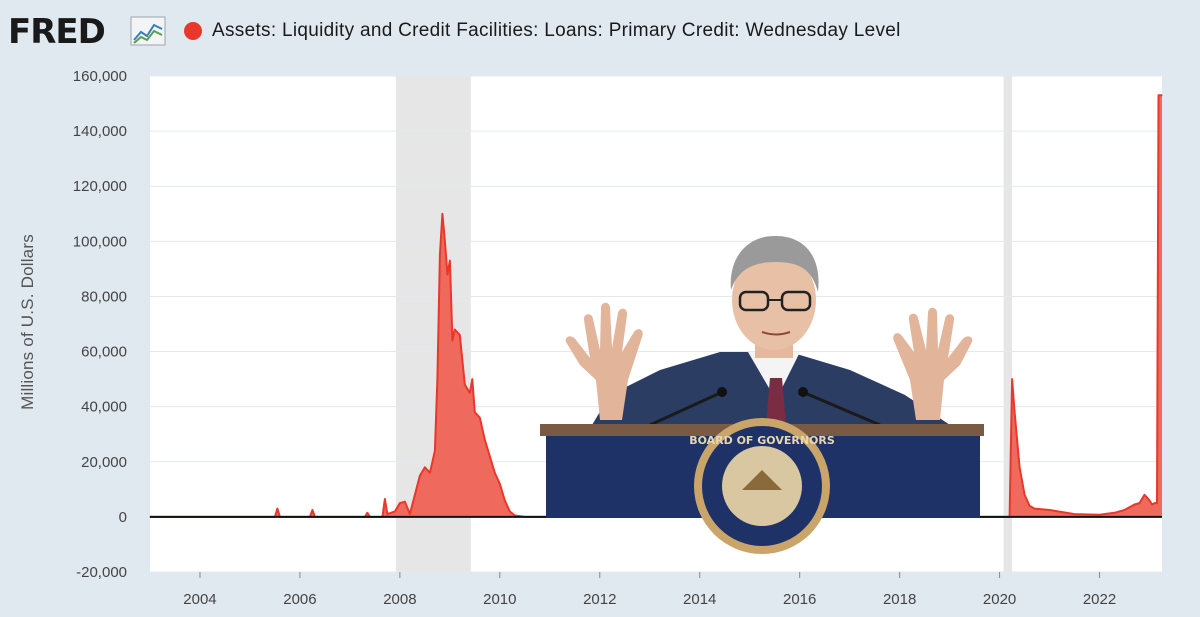  I want to click on speaker-tie, so click(776, 401).